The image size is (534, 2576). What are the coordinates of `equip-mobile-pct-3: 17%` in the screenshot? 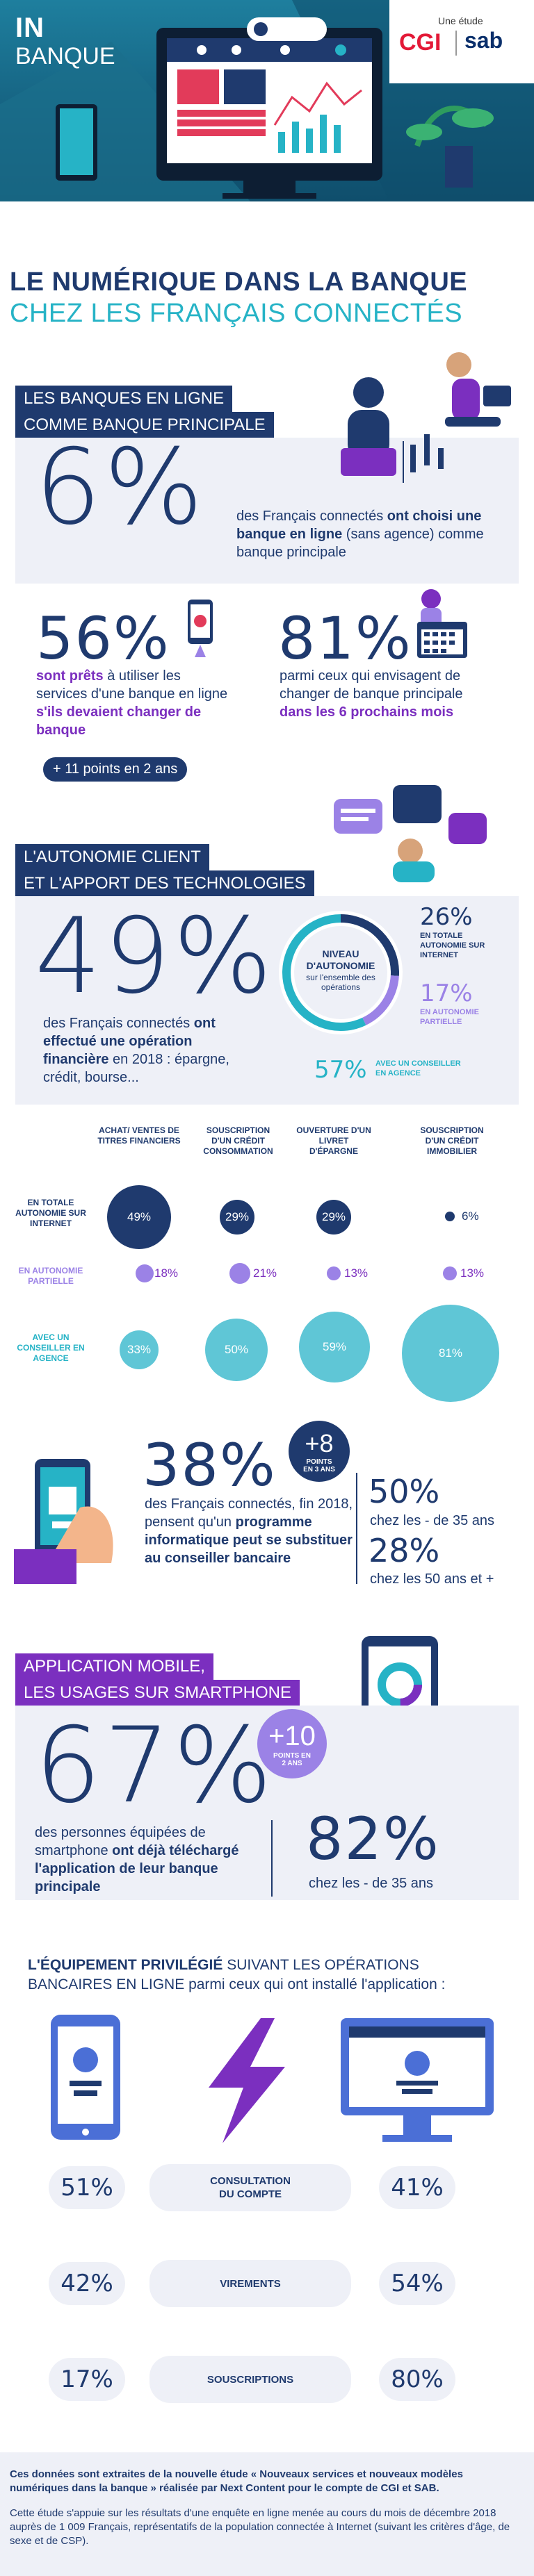 It's located at (87, 2380).